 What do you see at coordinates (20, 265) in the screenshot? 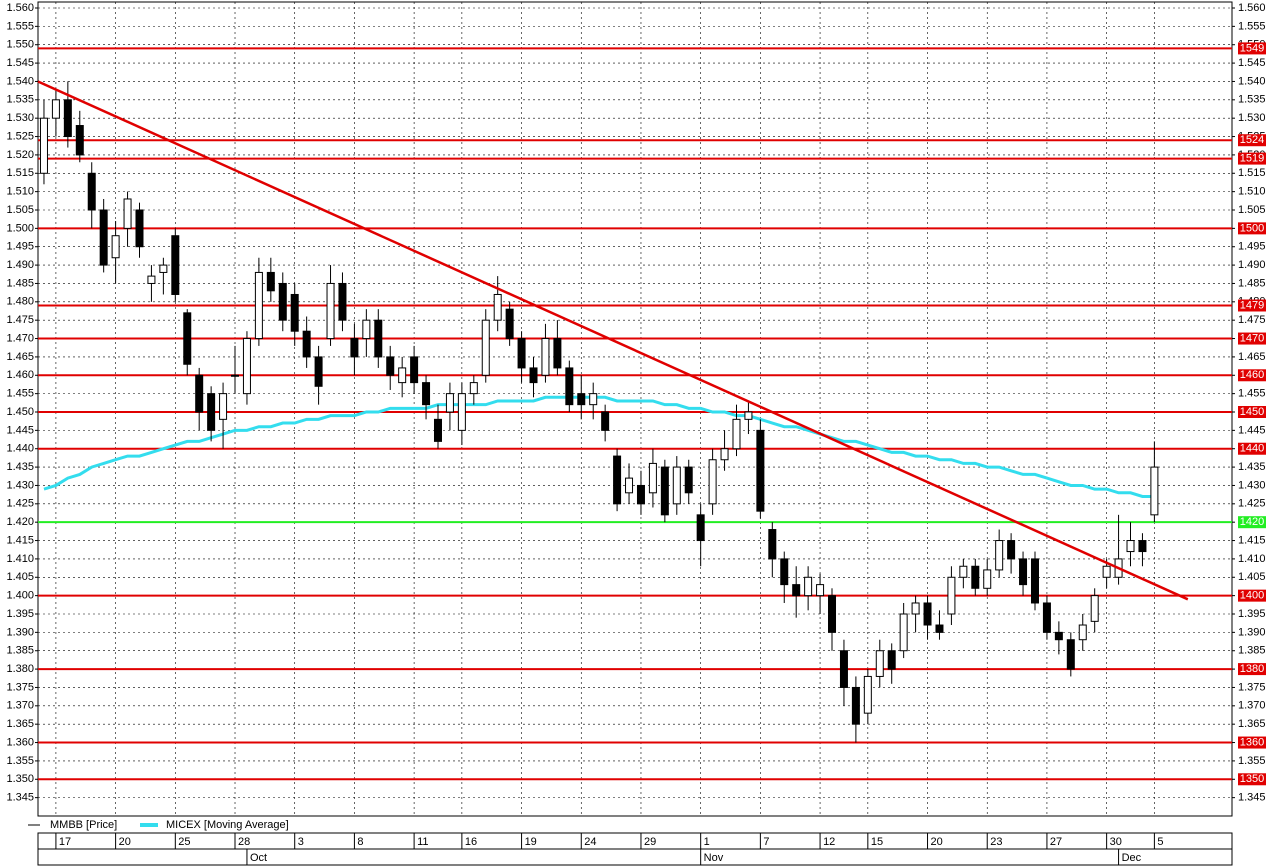
I see `y-tick-label: 1.490` at bounding box center [20, 265].